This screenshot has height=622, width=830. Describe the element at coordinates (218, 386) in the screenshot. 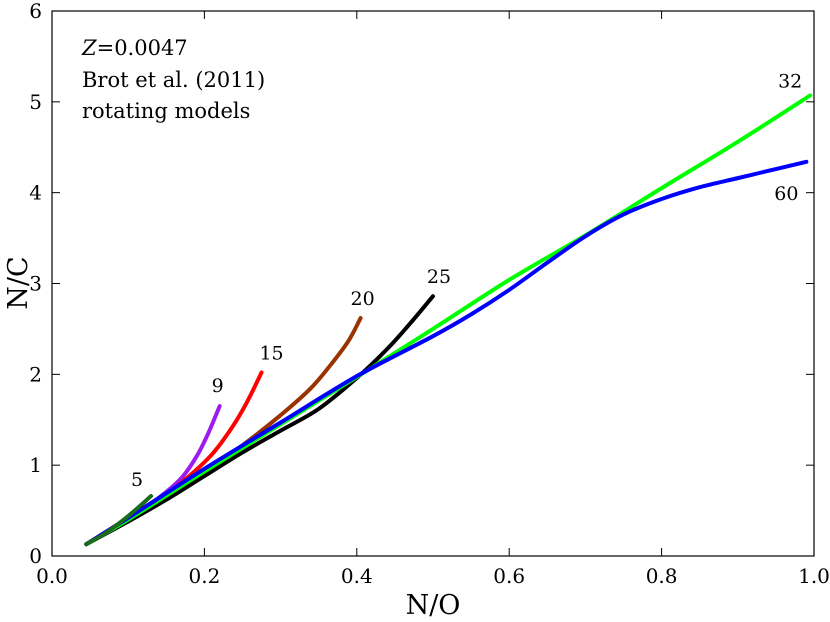

I see `series-label-9: 9` at that location.